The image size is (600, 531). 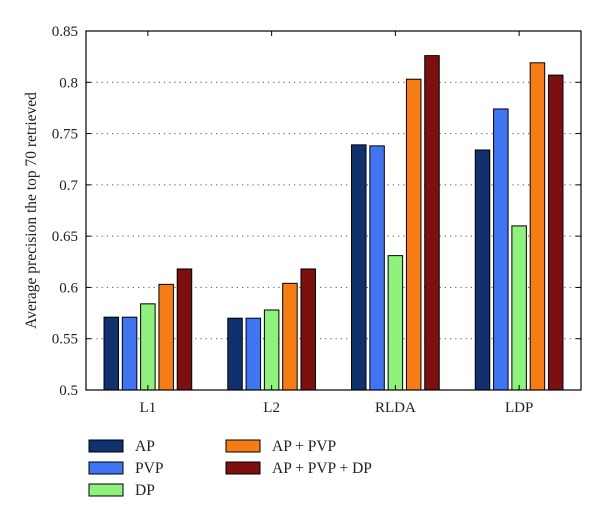 What do you see at coordinates (68, 186) in the screenshot?
I see `y-tick-label: 0.7` at bounding box center [68, 186].